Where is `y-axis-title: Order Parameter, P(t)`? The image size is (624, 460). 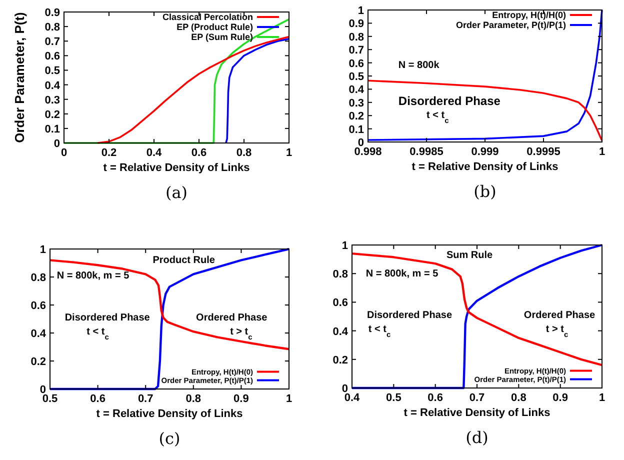 y-axis-title: Order Parameter, P(t) is located at coordinates (19, 77).